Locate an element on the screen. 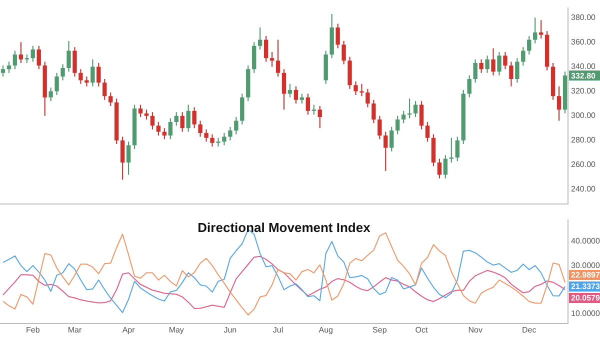 The image size is (600, 337). y-tick-label: 300.00 is located at coordinates (583, 115).